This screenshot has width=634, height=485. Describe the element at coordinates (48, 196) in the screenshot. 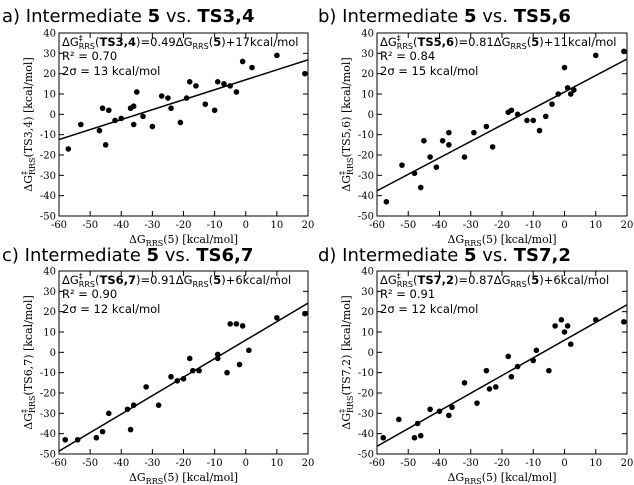

I see `y-tick-label: -40` at that location.